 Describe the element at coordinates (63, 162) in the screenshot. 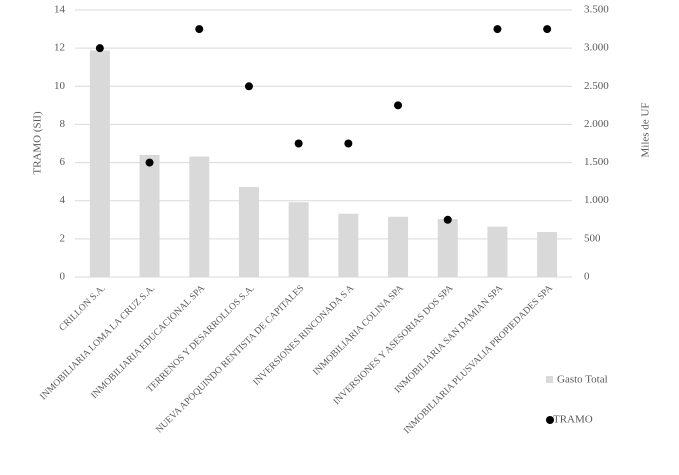

I see `y-tick-label: 6` at that location.